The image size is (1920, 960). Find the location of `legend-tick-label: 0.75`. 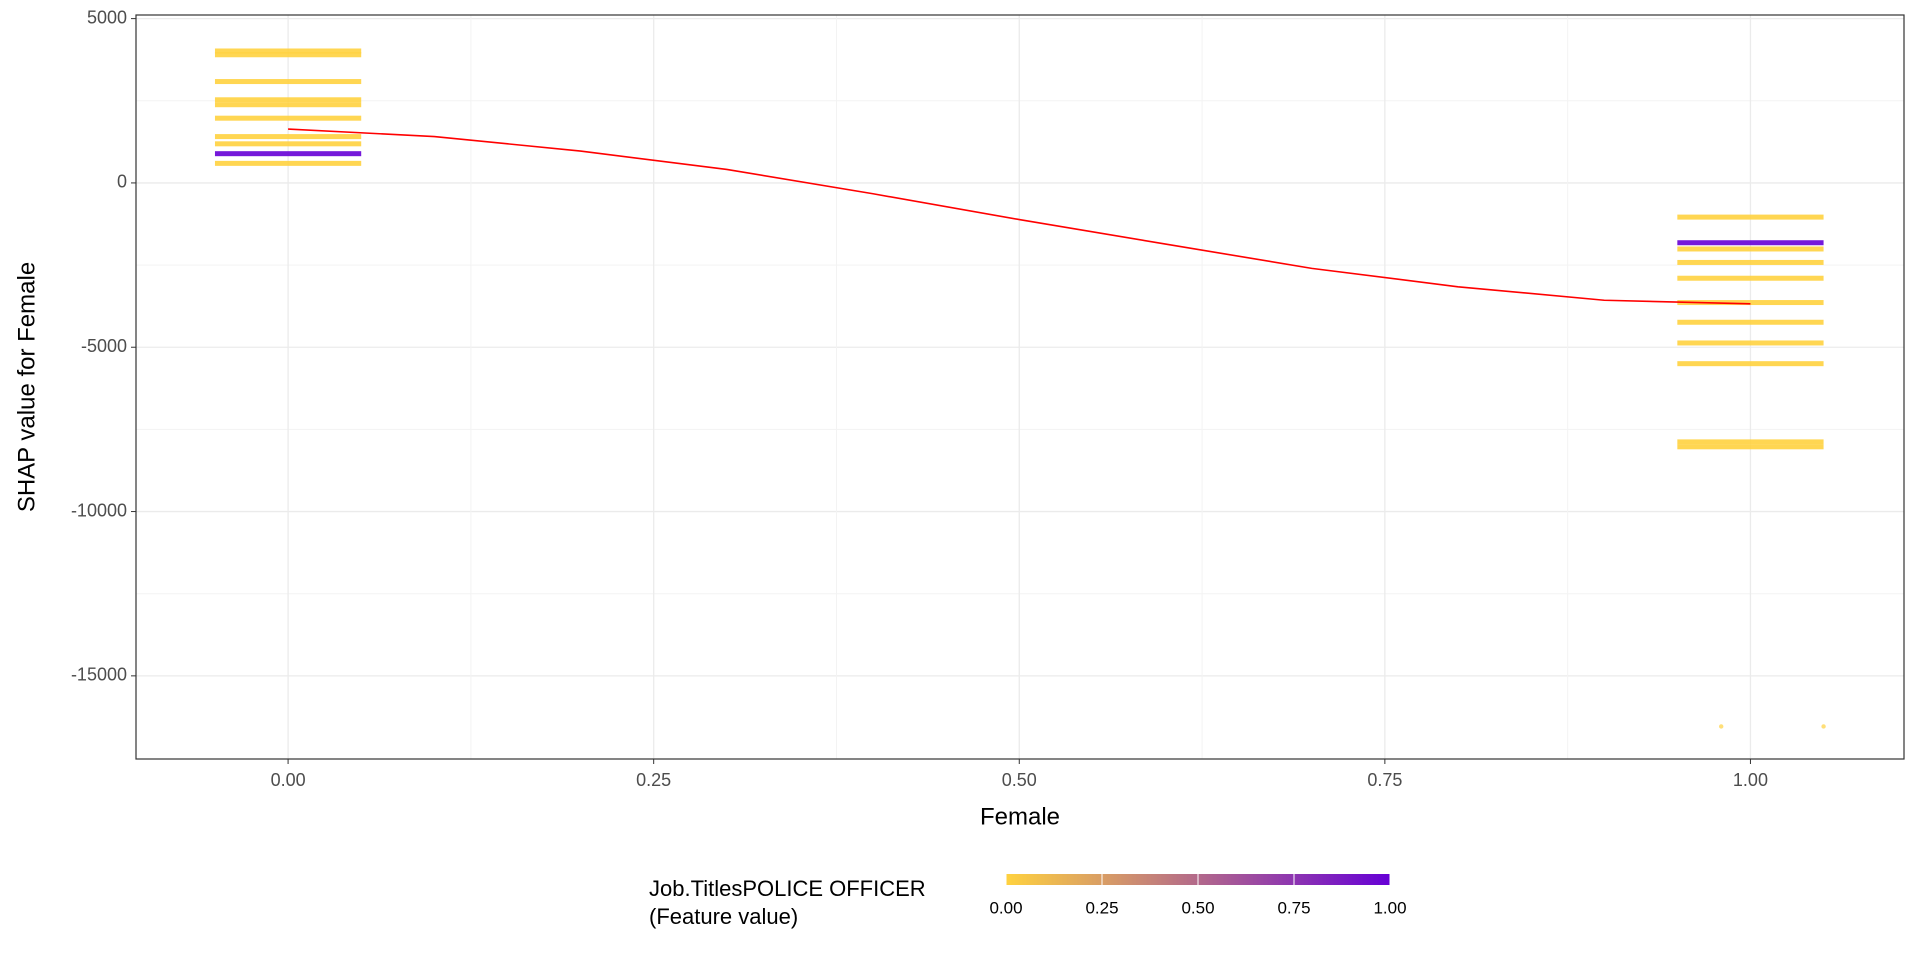

legend-tick-label: 0.75 is located at coordinates (1293, 907).